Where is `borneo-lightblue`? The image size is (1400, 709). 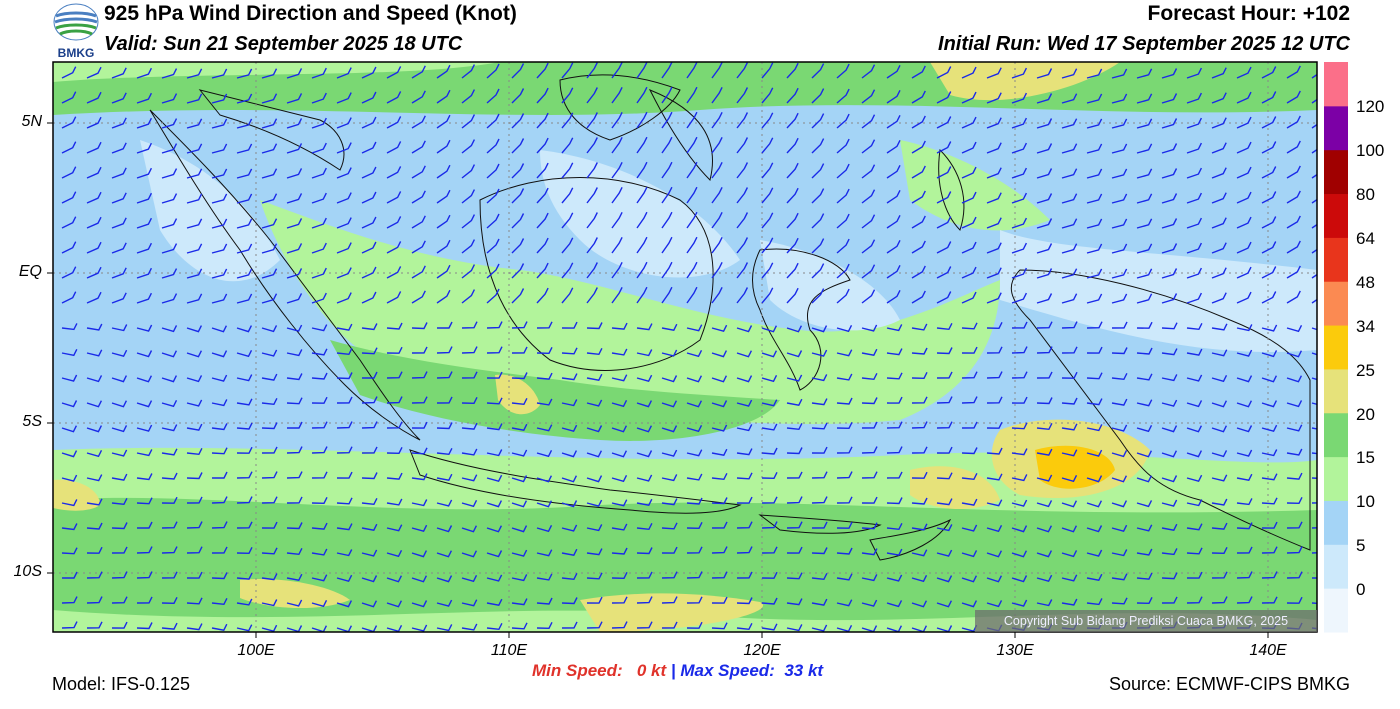
borneo-lightblue is located at coordinates (640, 214).